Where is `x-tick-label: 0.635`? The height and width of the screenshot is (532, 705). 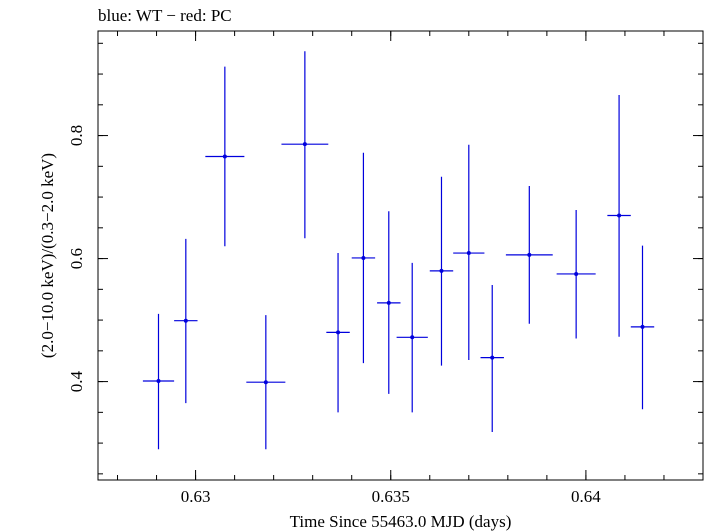 x-tick-label: 0.635 is located at coordinates (391, 496).